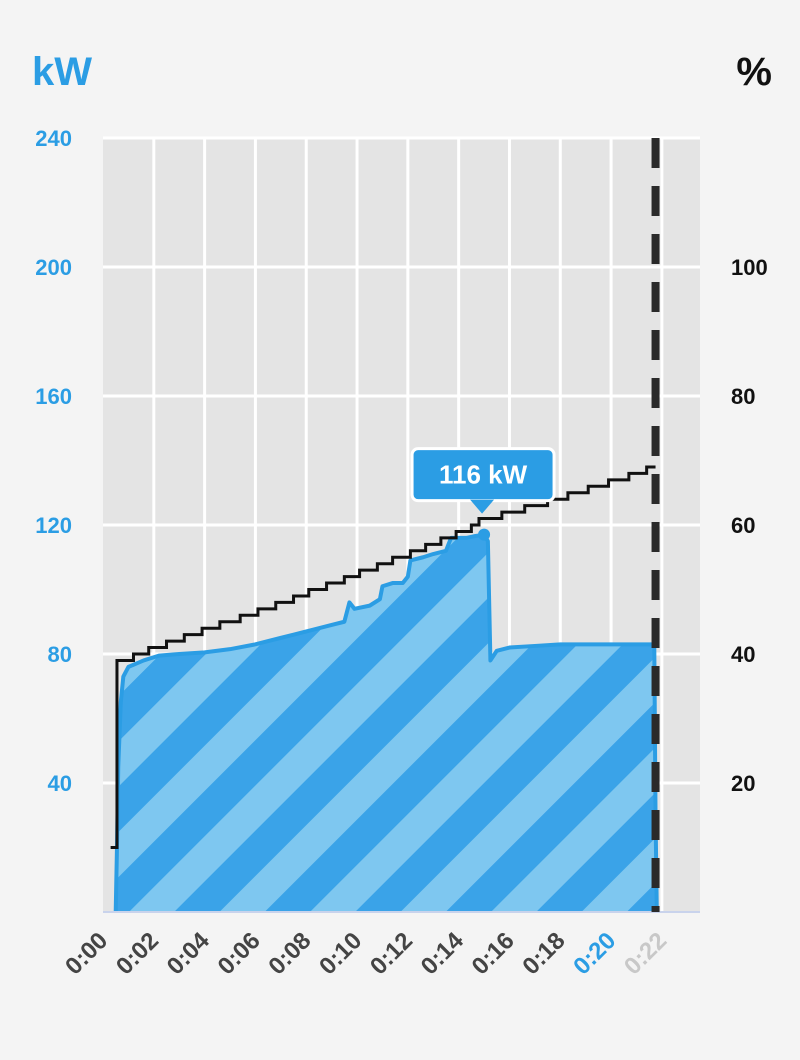 This screenshot has width=800, height=1060. What do you see at coordinates (86, 953) in the screenshot?
I see `x-tick-label-0: 0:00` at bounding box center [86, 953].